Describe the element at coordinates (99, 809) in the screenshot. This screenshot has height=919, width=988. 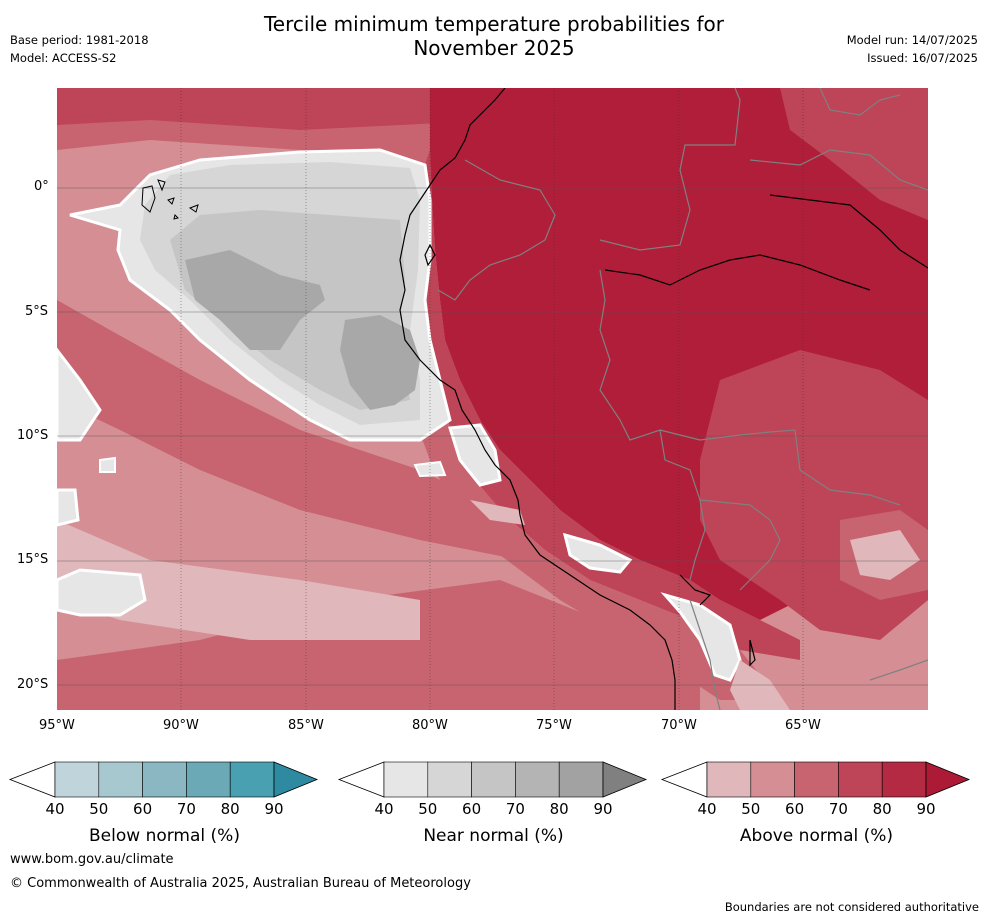
I see `colorbar-below-tick: 50` at that location.